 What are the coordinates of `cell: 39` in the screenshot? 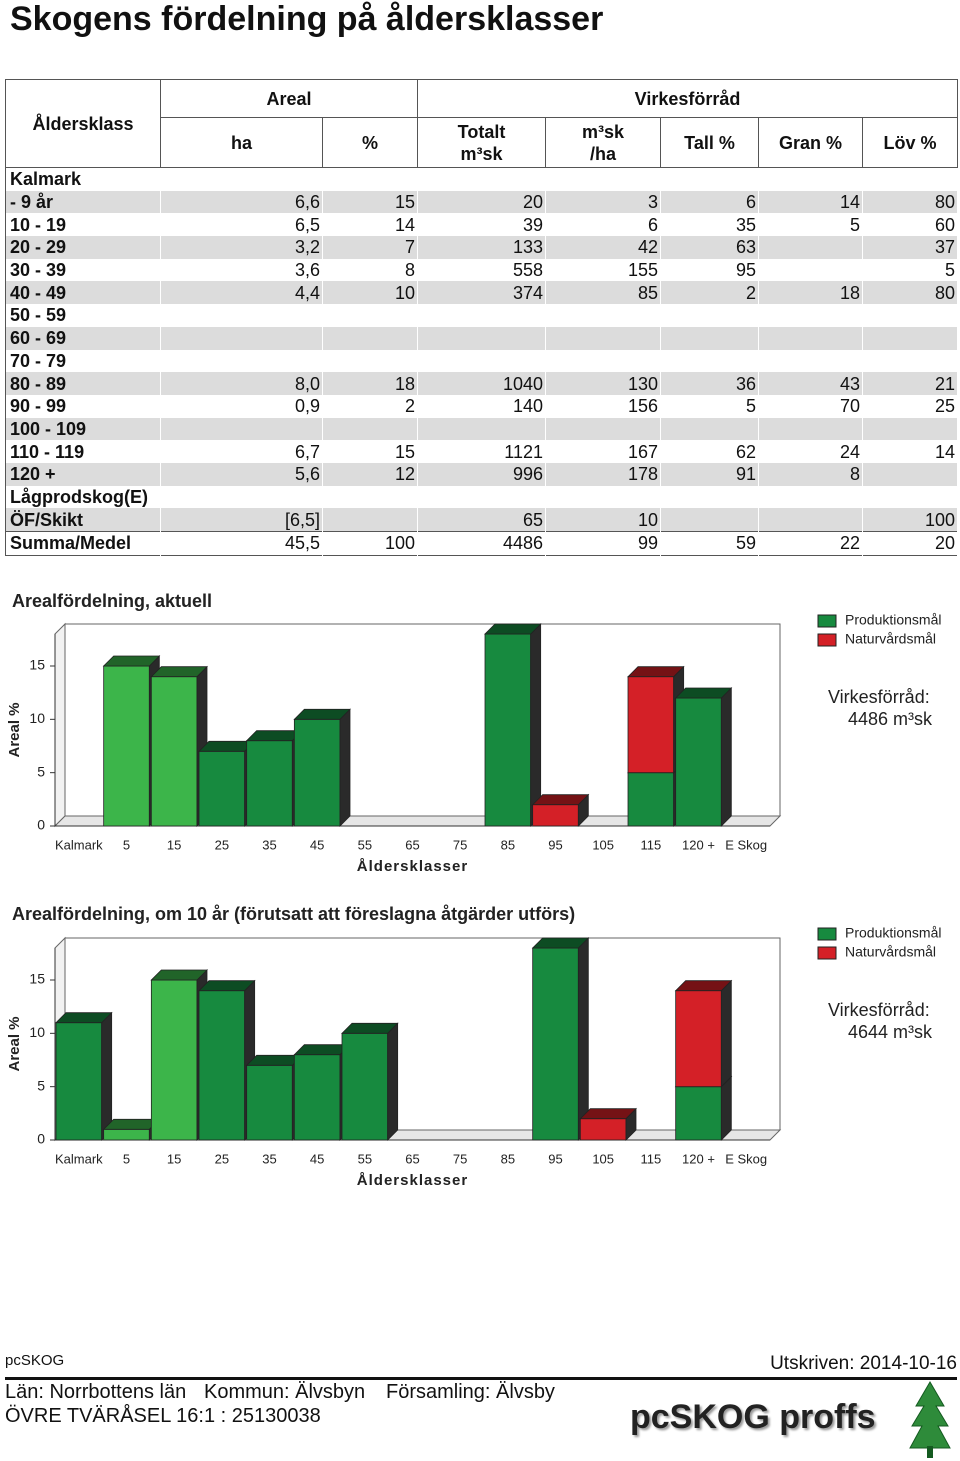 It's located at (481, 225).